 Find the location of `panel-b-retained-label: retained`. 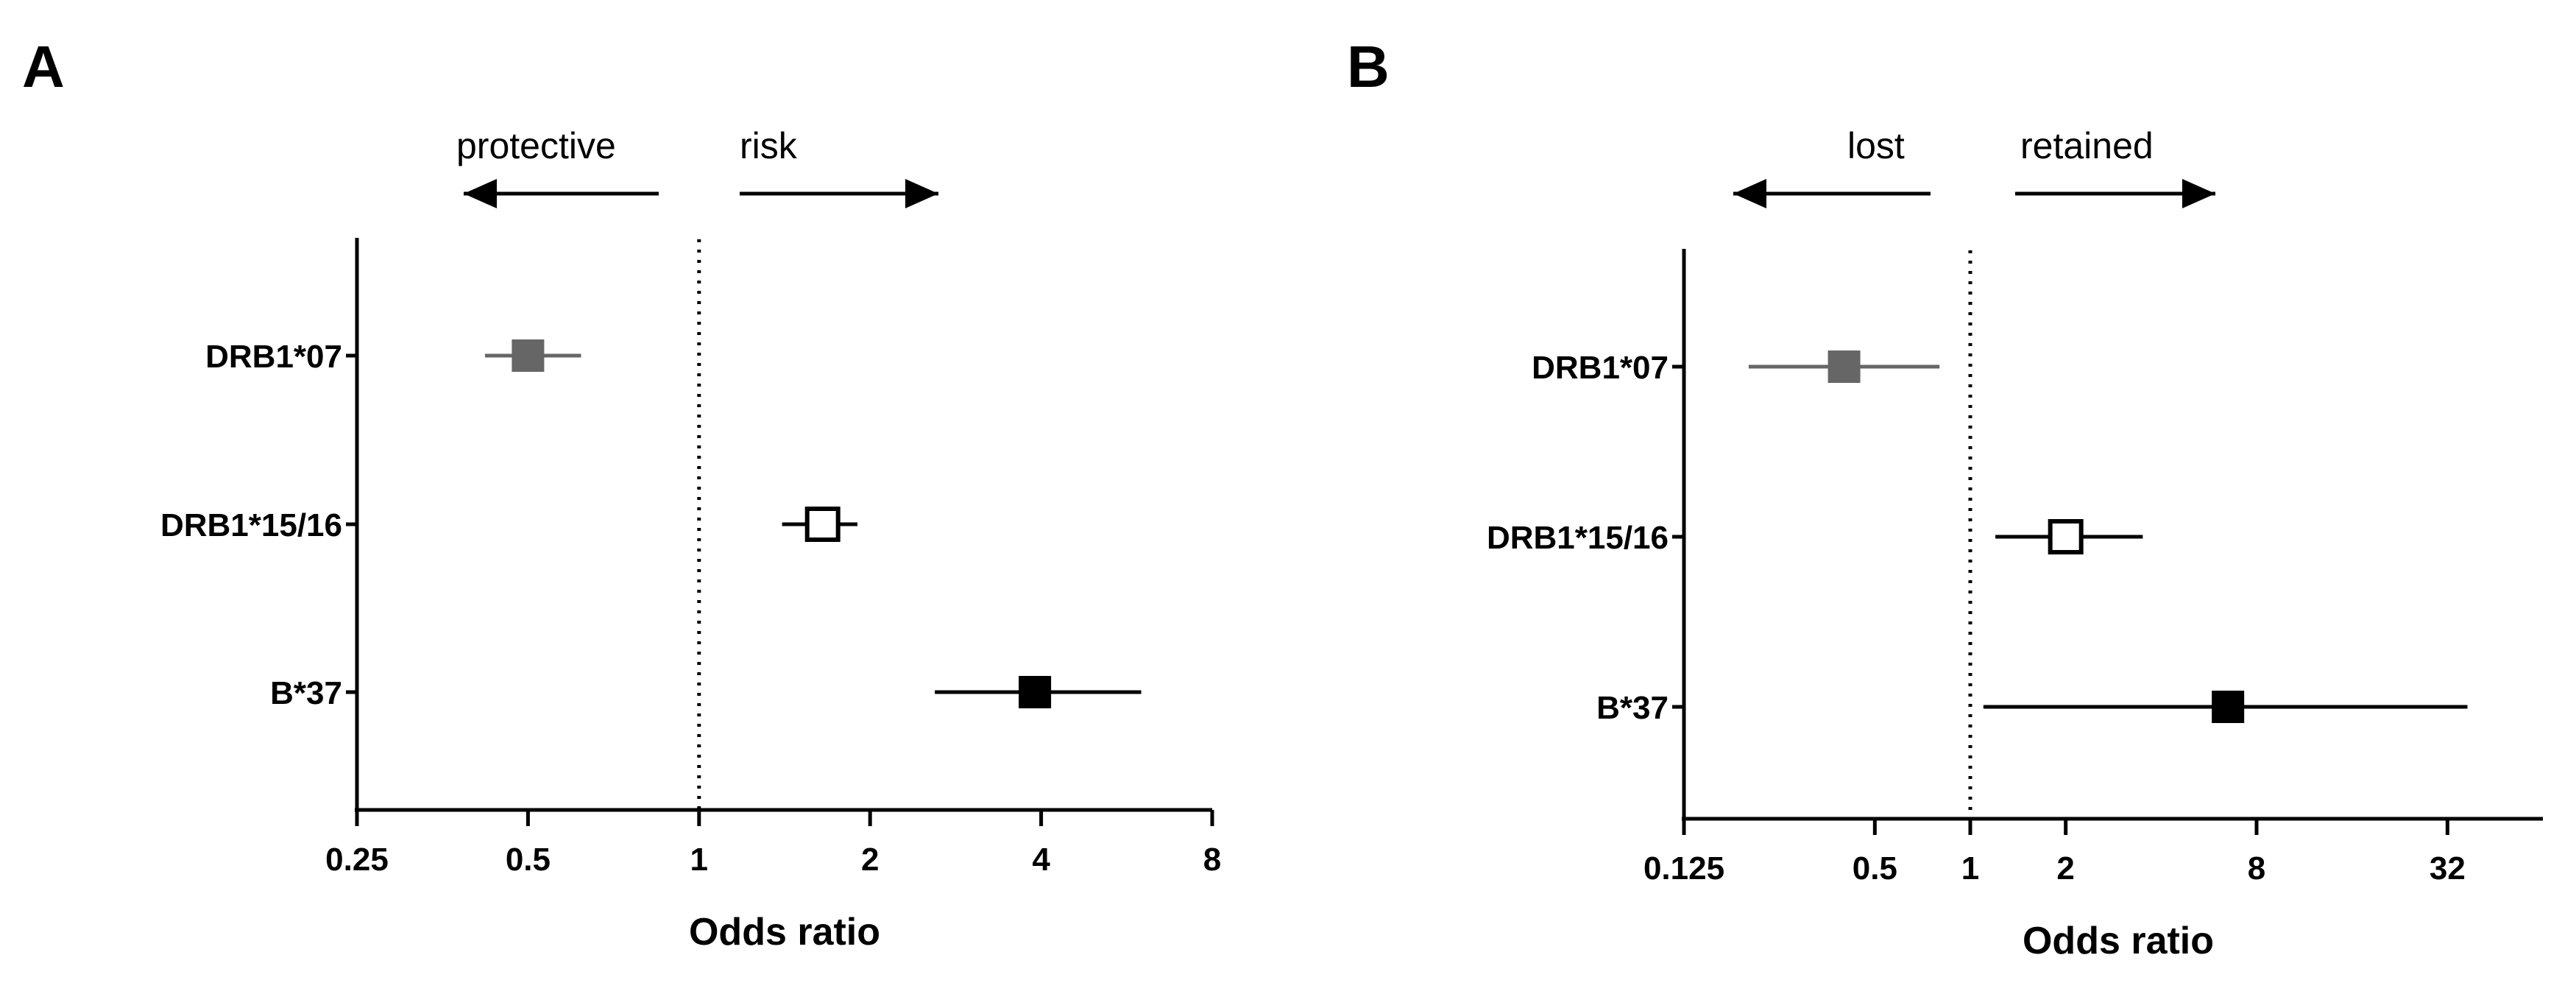

panel-b-retained-label: retained is located at coordinates (2087, 145).